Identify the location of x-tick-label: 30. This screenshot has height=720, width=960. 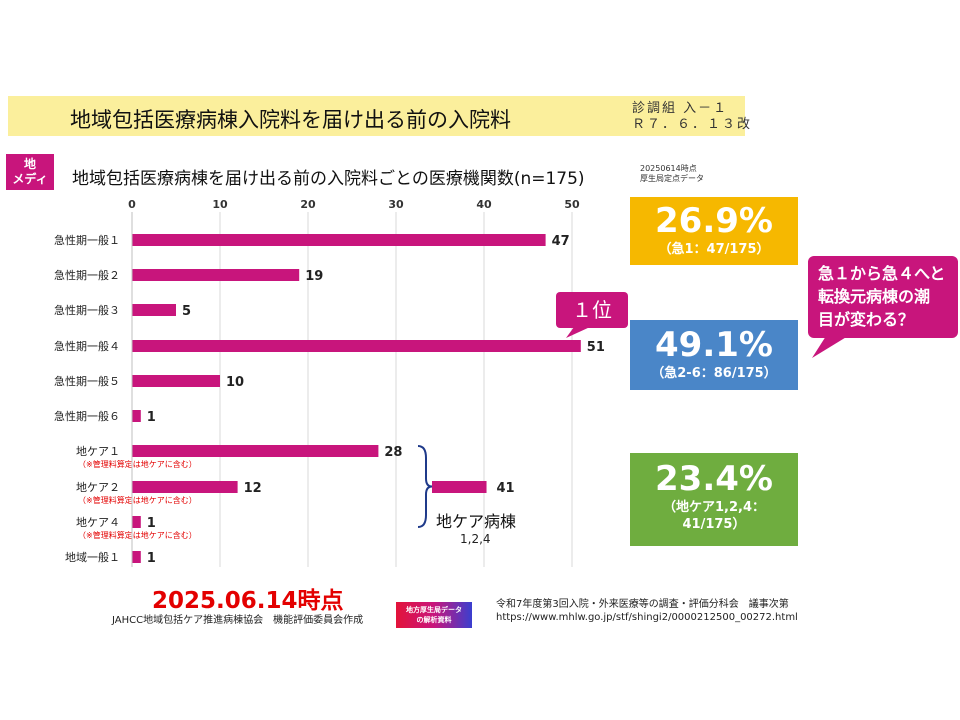
(396, 204).